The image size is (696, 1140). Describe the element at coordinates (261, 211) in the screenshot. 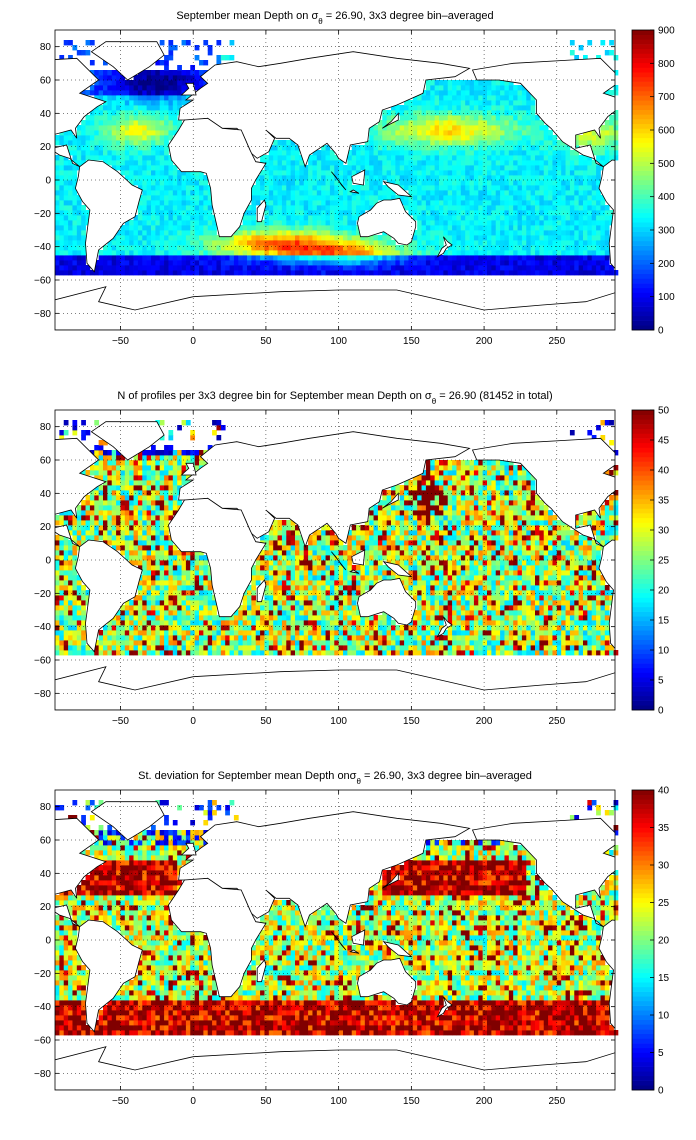

I see `landmass` at that location.